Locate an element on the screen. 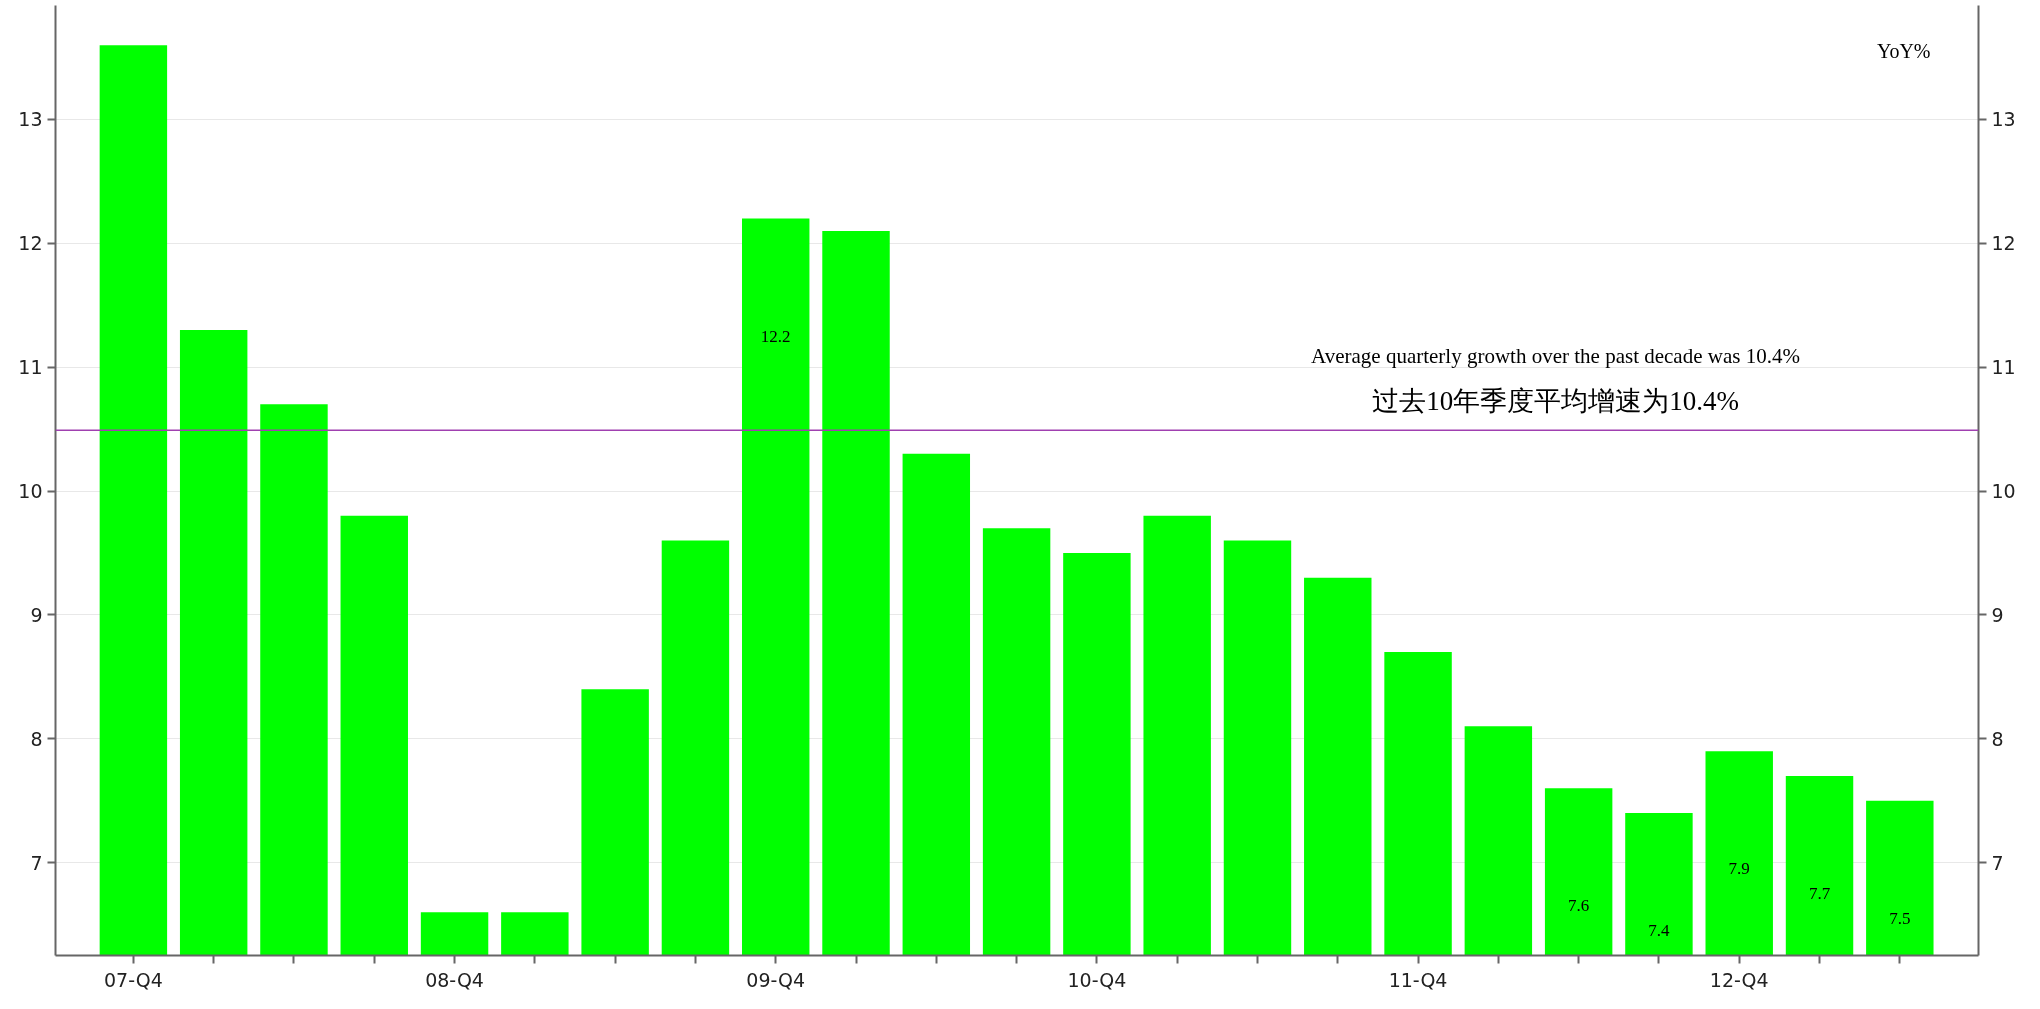 This screenshot has width=2040, height=1009. y-tick-label: 7 is located at coordinates (36, 862).